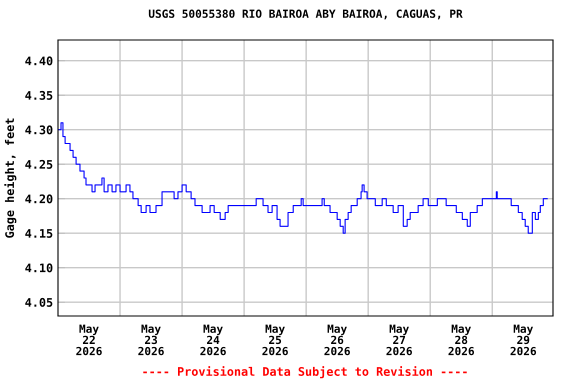 This screenshot has width=576, height=384. I want to click on y-axis-title: Gage height, feet, so click(10, 178).